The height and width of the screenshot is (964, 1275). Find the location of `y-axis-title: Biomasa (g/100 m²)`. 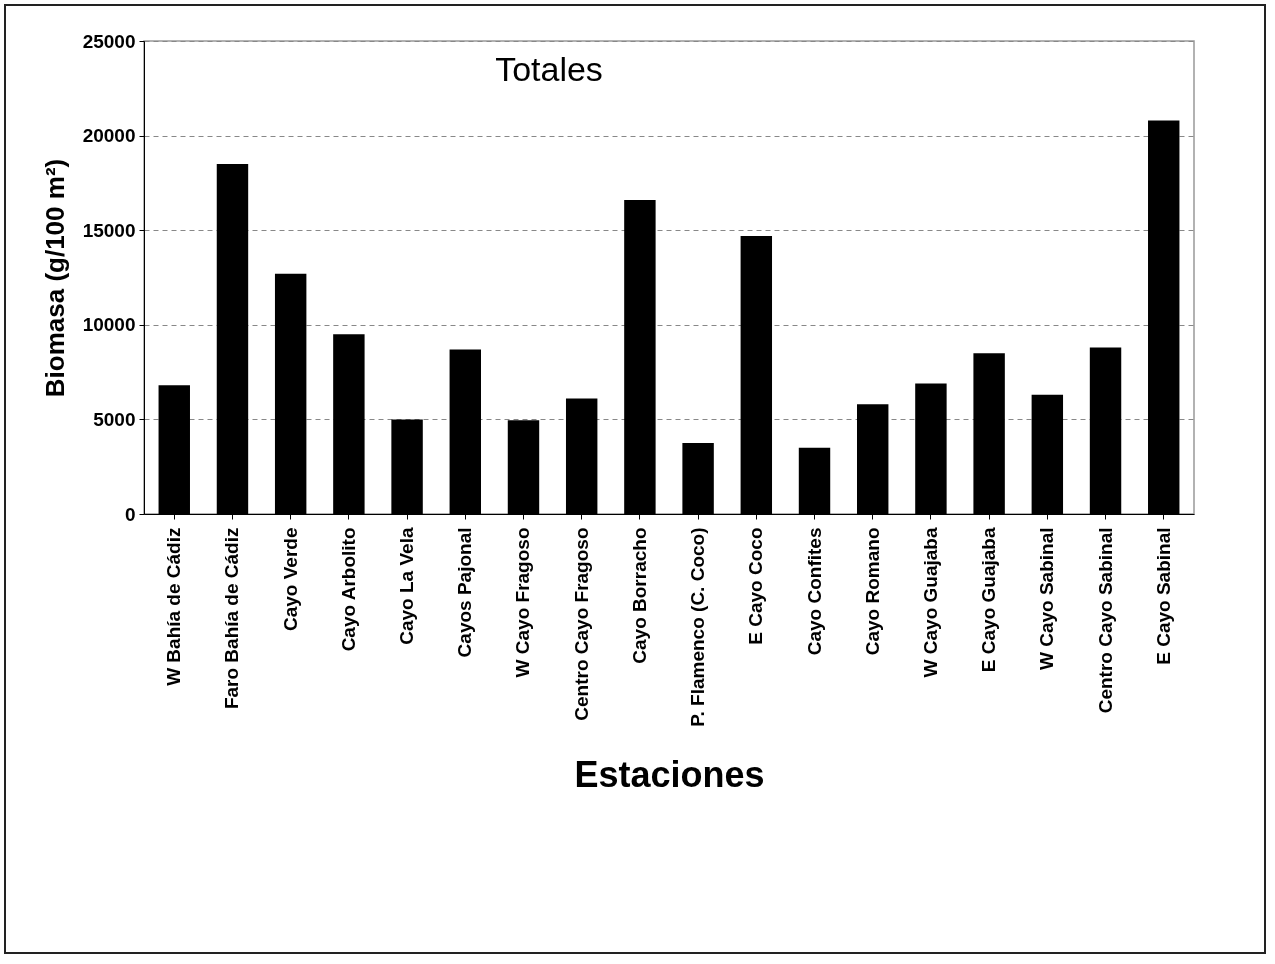

y-axis-title: Biomasa (g/100 m²) is located at coordinates (54, 278).